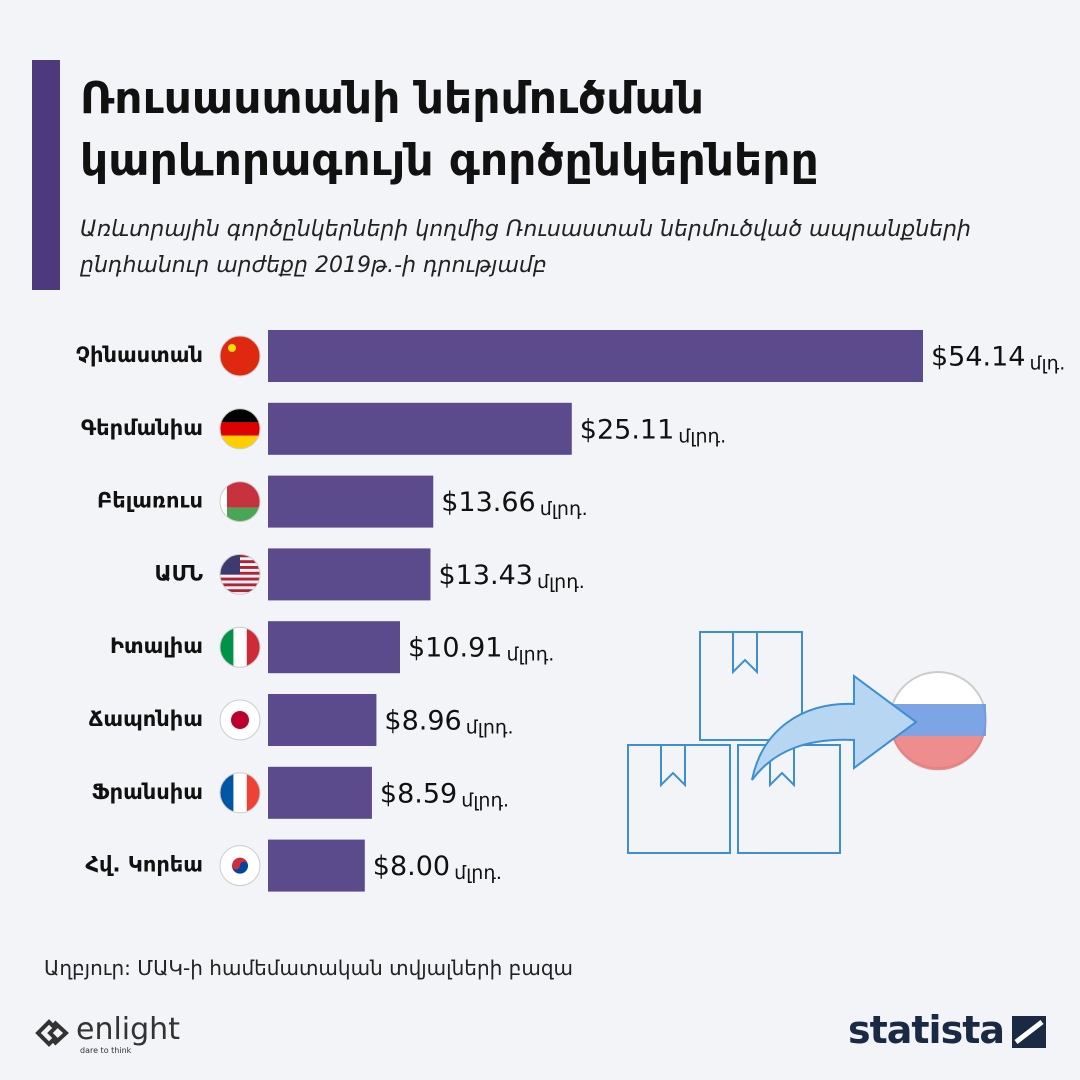 This screenshot has width=1080, height=1080. Describe the element at coordinates (179, 573) in the screenshot. I see `category-label: ԱՄՆ` at that location.